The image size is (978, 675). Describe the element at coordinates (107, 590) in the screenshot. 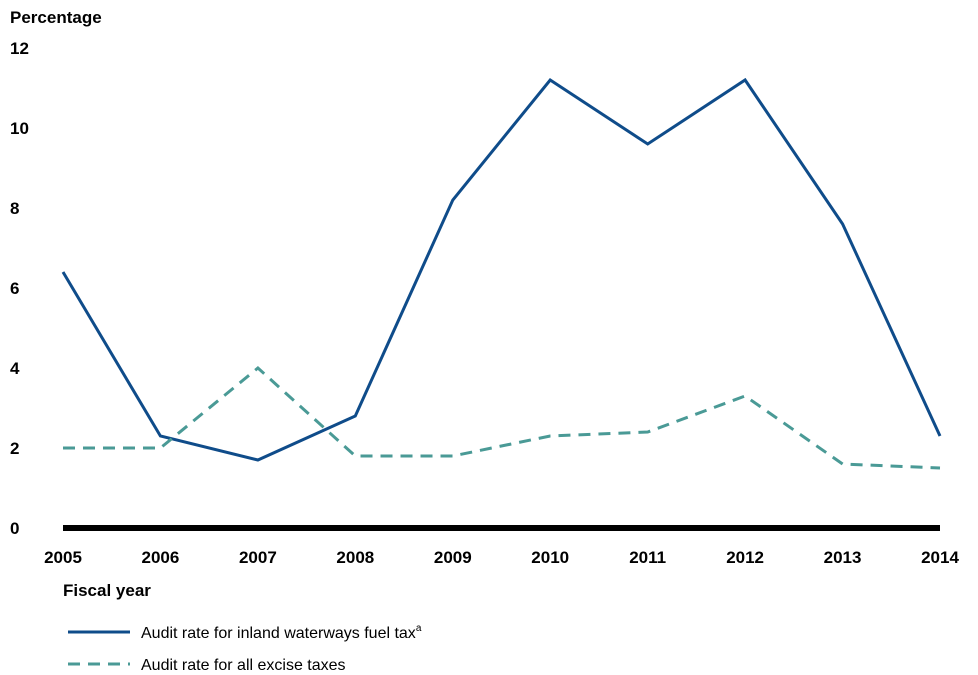

I see `x-axis-label: Fiscal year` at that location.